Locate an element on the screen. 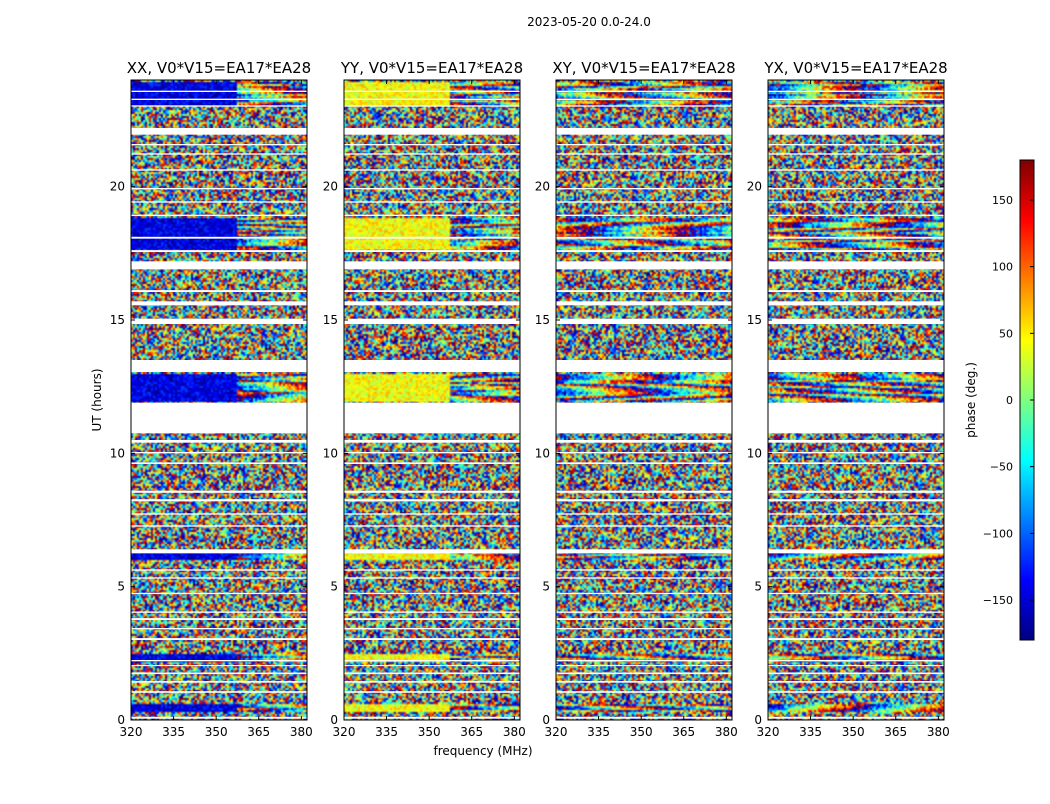 The image size is (1050, 804). colorbar-tick-label: 50 is located at coordinates (1006, 333).